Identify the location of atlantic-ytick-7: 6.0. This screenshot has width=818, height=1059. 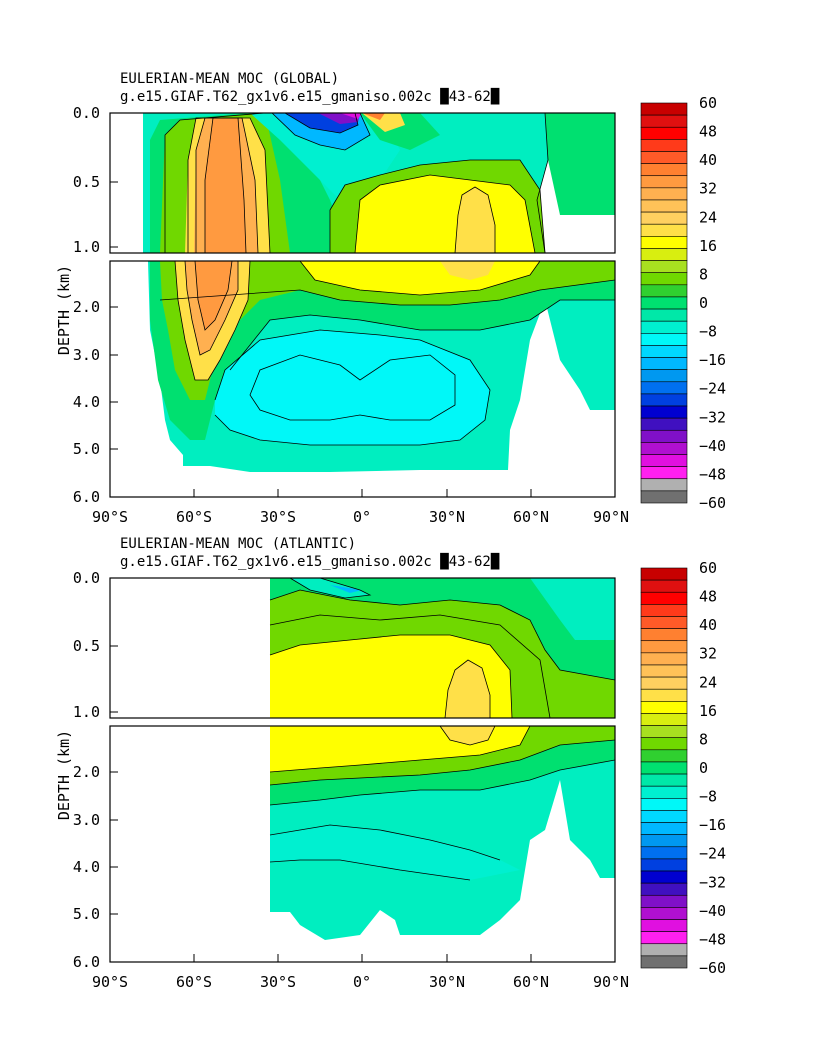
(86, 962).